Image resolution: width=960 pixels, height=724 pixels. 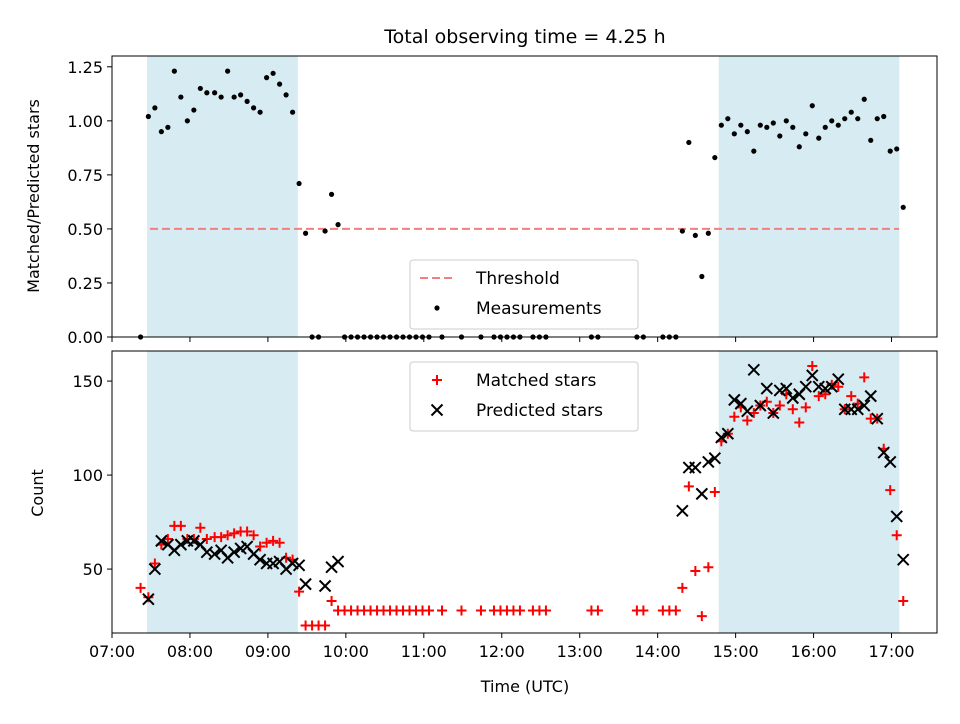 What do you see at coordinates (539, 309) in the screenshot?
I see `legend-label: Measurements` at bounding box center [539, 309].